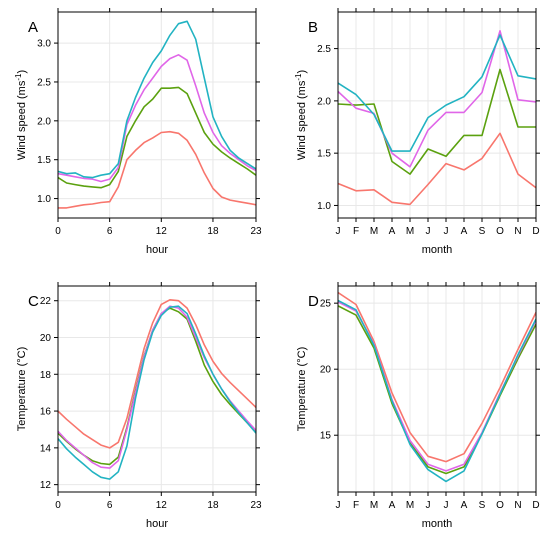 The height and width of the screenshot is (540, 550). I want to click on y-tick-label: 16, so click(46, 412).